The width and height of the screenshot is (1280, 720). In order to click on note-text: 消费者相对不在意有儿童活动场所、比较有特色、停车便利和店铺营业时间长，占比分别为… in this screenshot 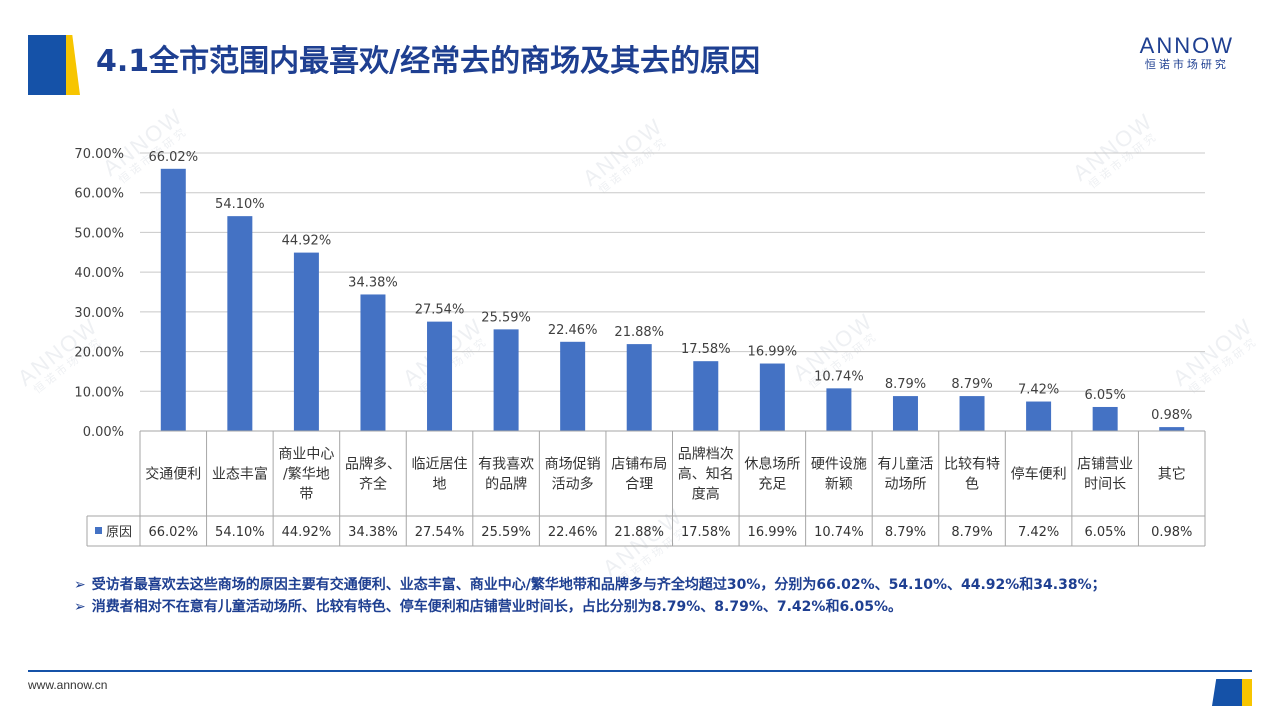, I will do `click(497, 607)`.